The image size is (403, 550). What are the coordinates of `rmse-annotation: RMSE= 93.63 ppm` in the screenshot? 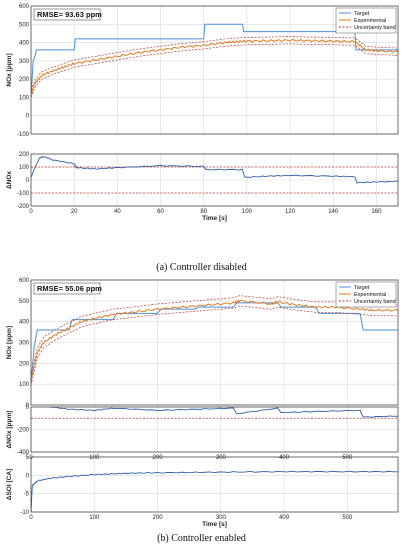 It's located at (67, 14).